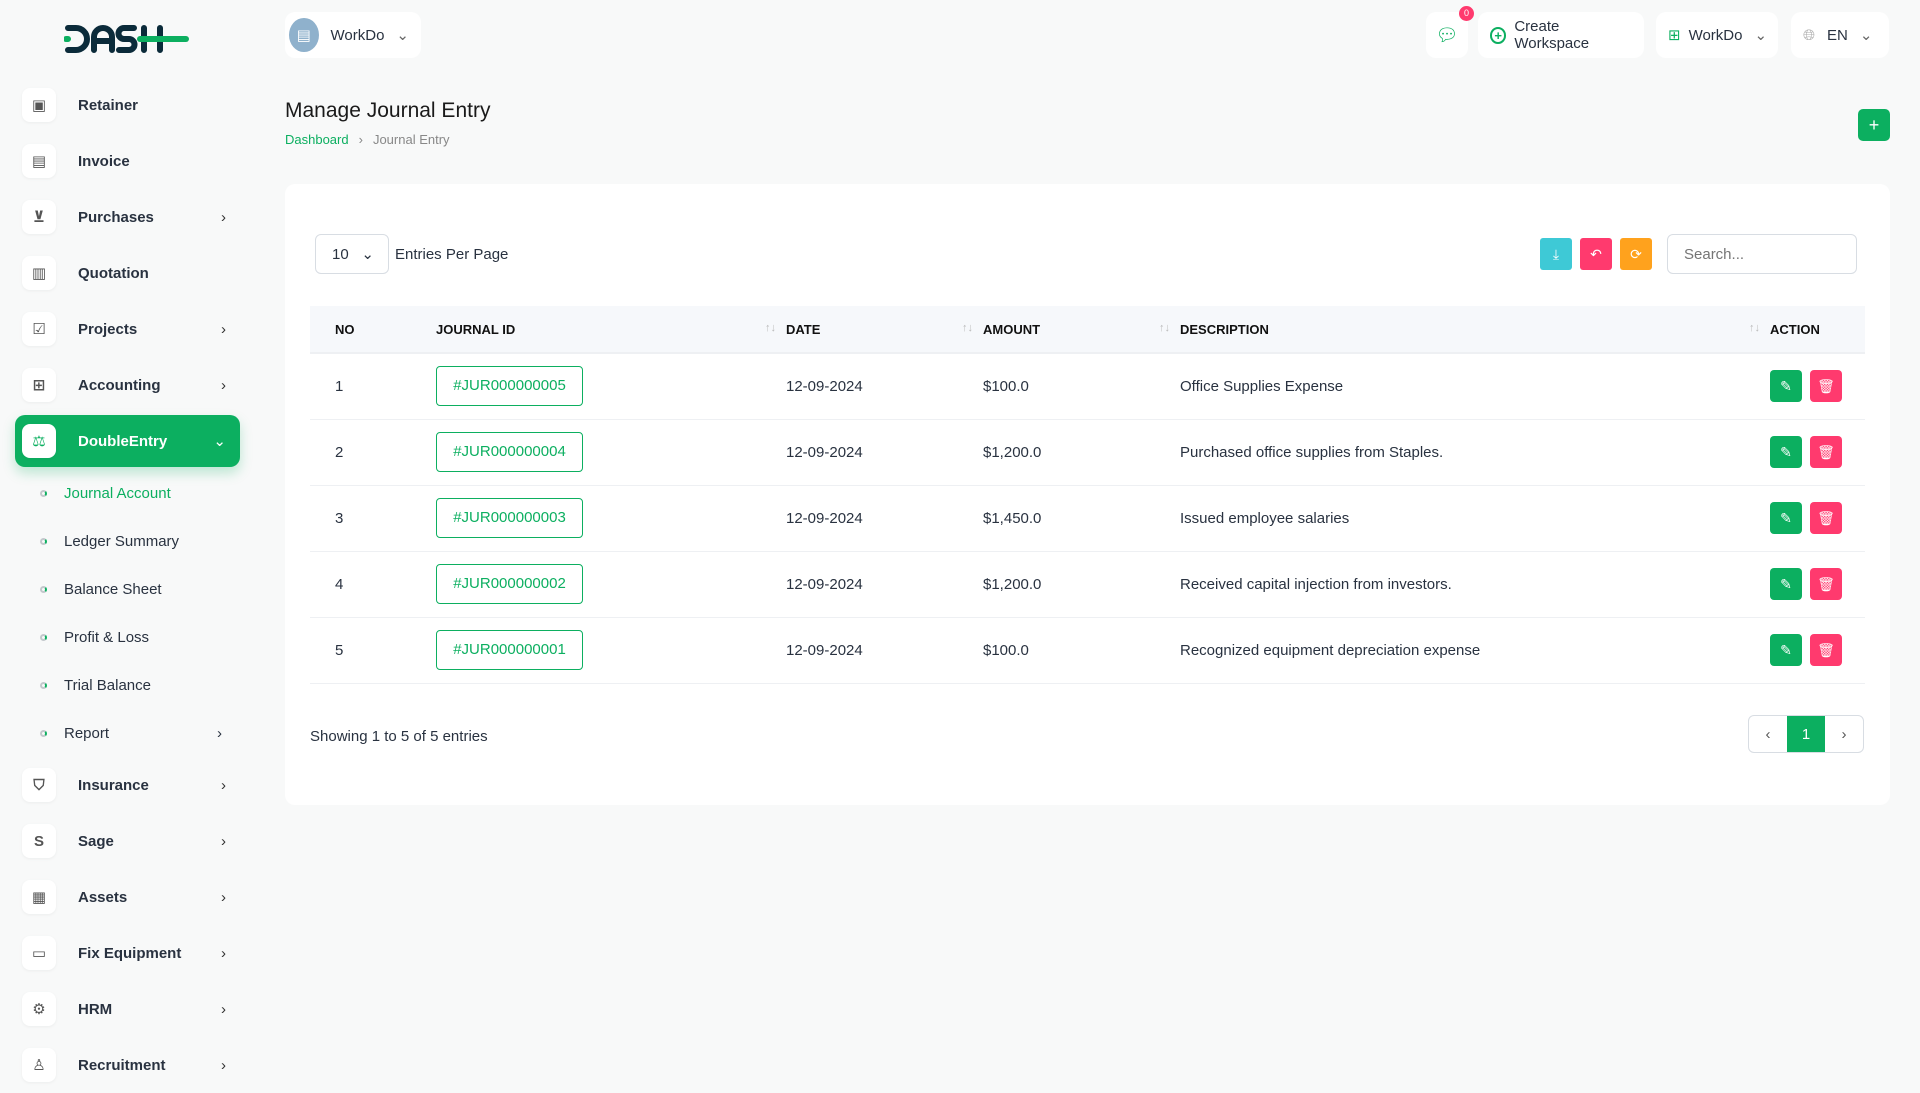 Image resolution: width=1920 pixels, height=1093 pixels. Describe the element at coordinates (39, 441) in the screenshot. I see `scale-icon: ⚖` at that location.